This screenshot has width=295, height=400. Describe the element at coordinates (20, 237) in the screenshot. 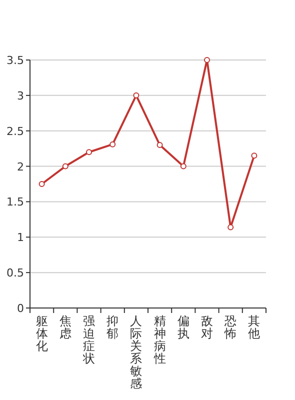

I see `y-tick-label: 1` at that location.